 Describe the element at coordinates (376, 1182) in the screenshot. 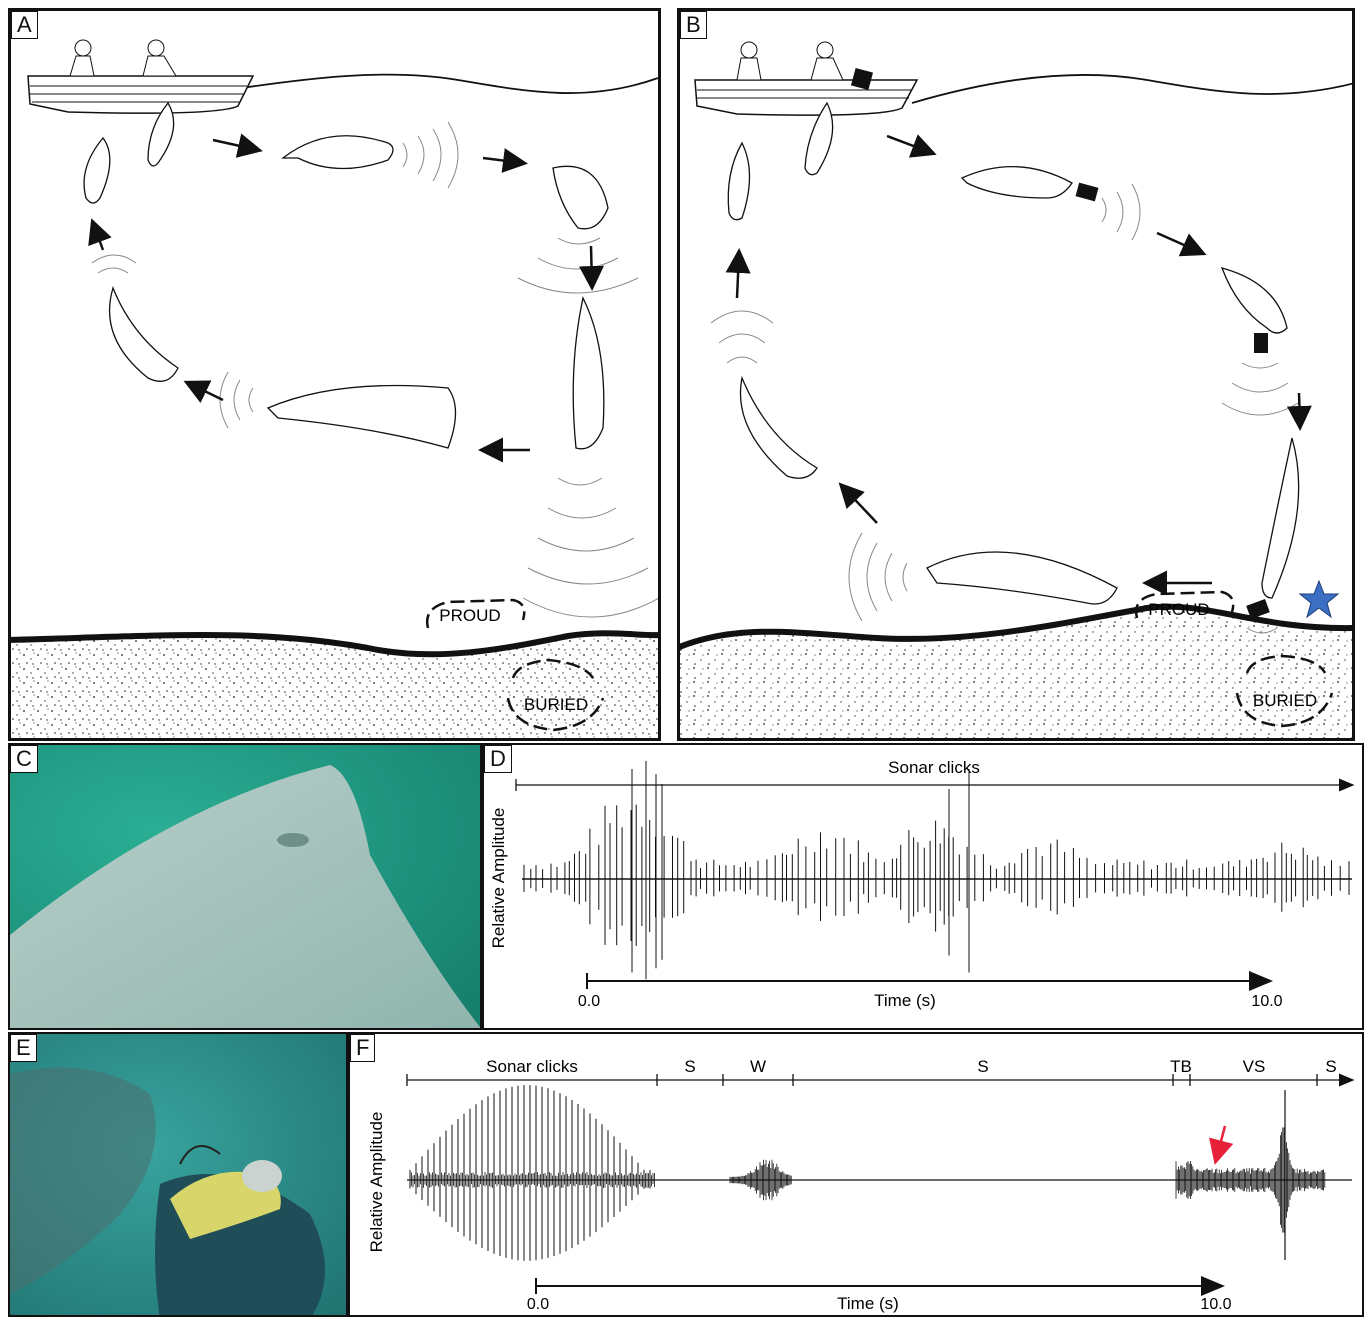

I see `y-axis-label-f: Relative Amplitude` at that location.